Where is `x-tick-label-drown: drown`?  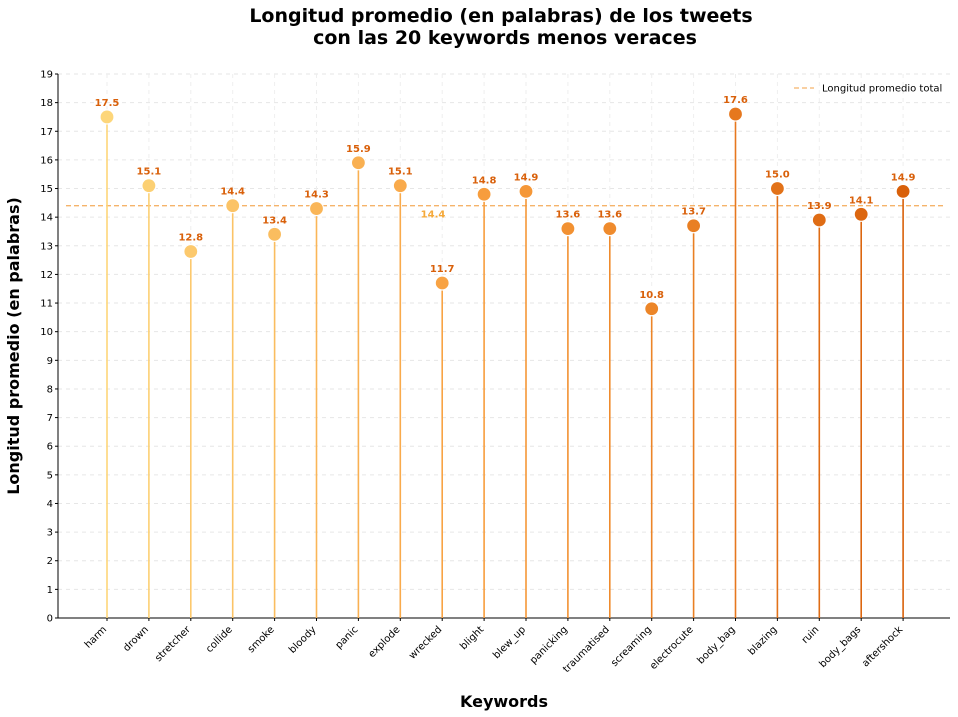
x-tick-label-drown: drown is located at coordinates (136, 639).